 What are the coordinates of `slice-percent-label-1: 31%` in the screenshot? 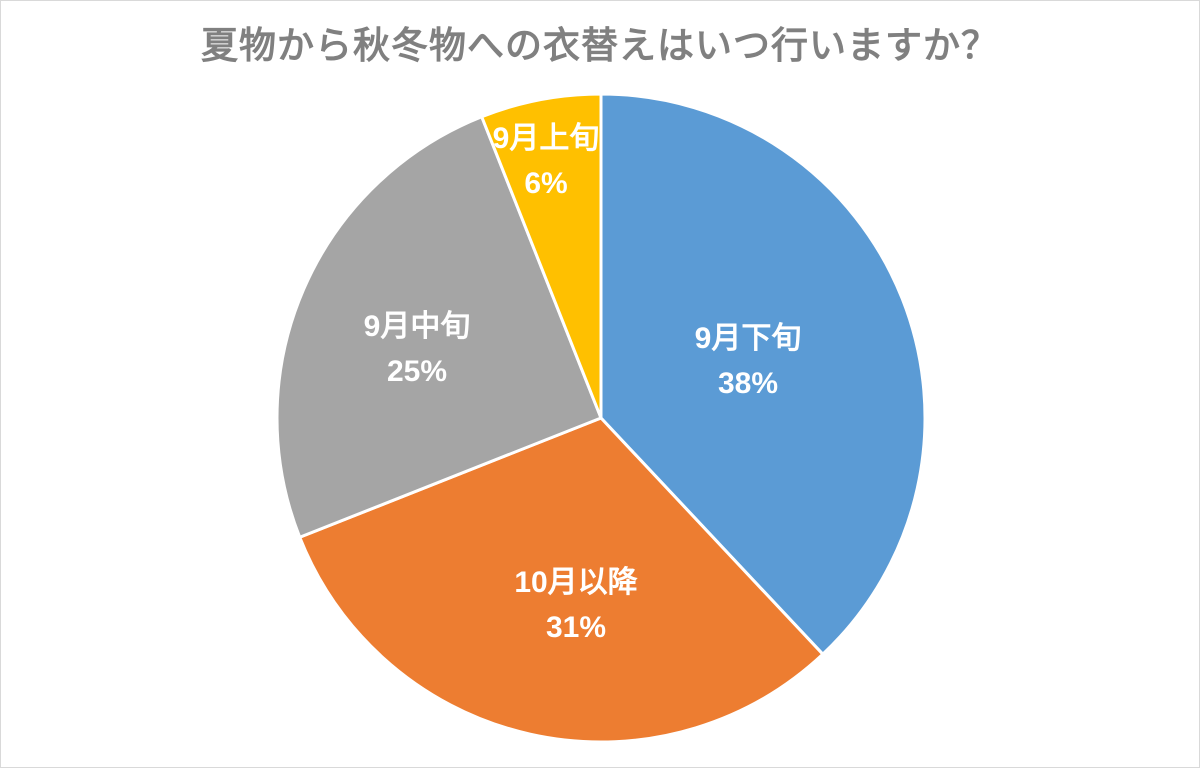 It's located at (576, 627).